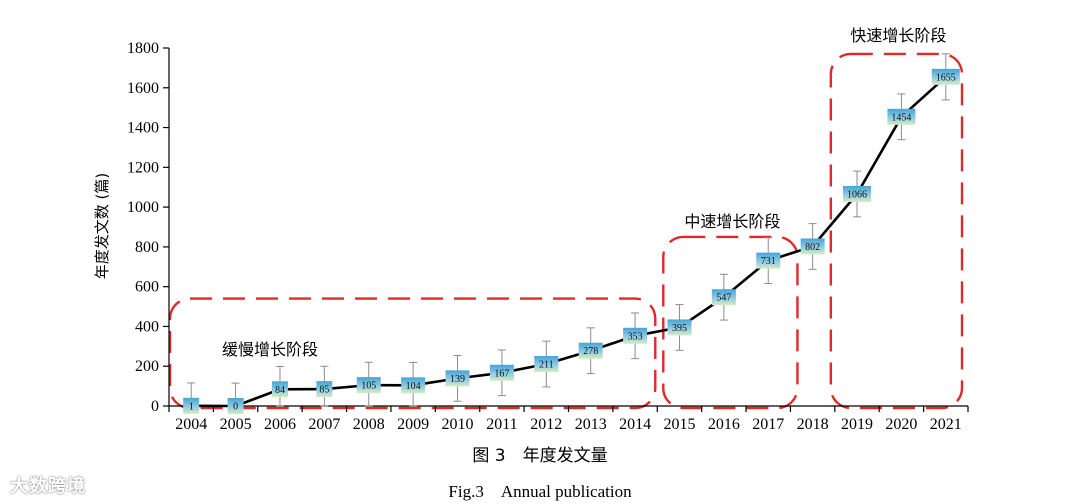 Image resolution: width=1080 pixels, height=504 pixels. I want to click on x-tick-label: 2018, so click(813, 424).